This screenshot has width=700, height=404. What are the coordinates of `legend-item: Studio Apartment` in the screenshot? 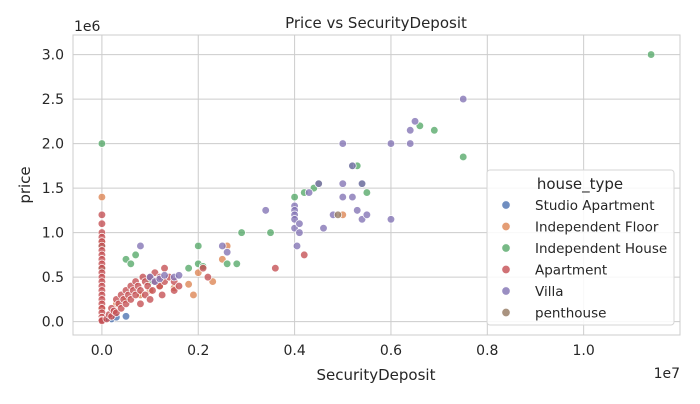 It's located at (578, 206).